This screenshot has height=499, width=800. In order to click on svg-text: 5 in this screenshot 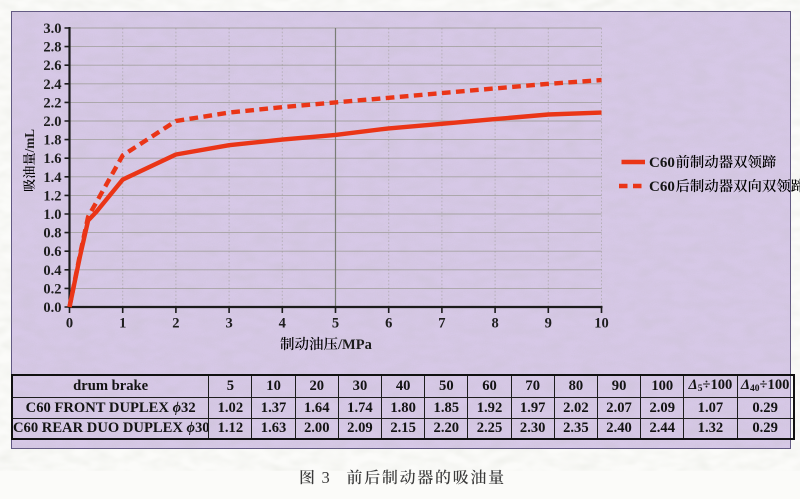, I will do `click(335, 324)`.